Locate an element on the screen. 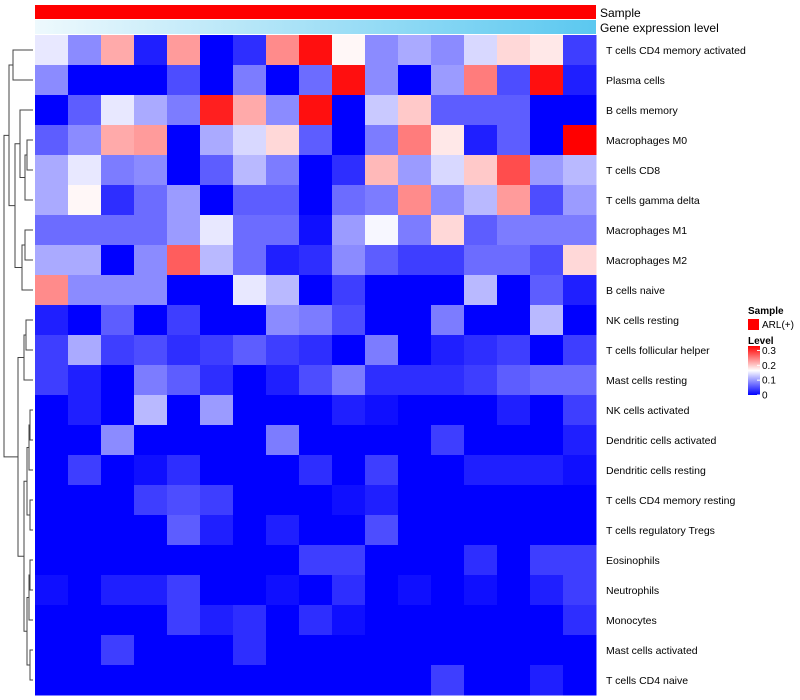  legend-tick-label: 0.2 is located at coordinates (769, 366).